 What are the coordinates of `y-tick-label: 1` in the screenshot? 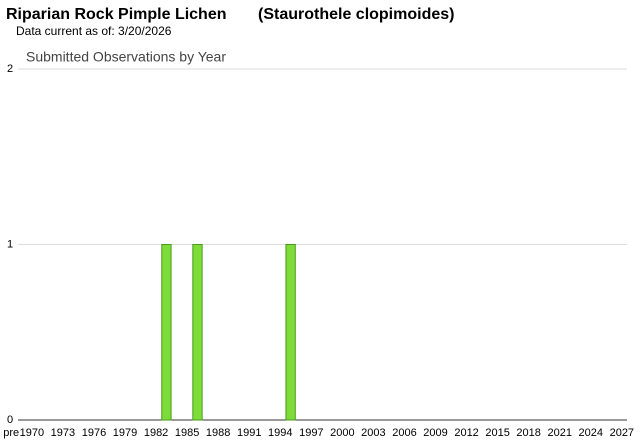 It's located at (10, 244).